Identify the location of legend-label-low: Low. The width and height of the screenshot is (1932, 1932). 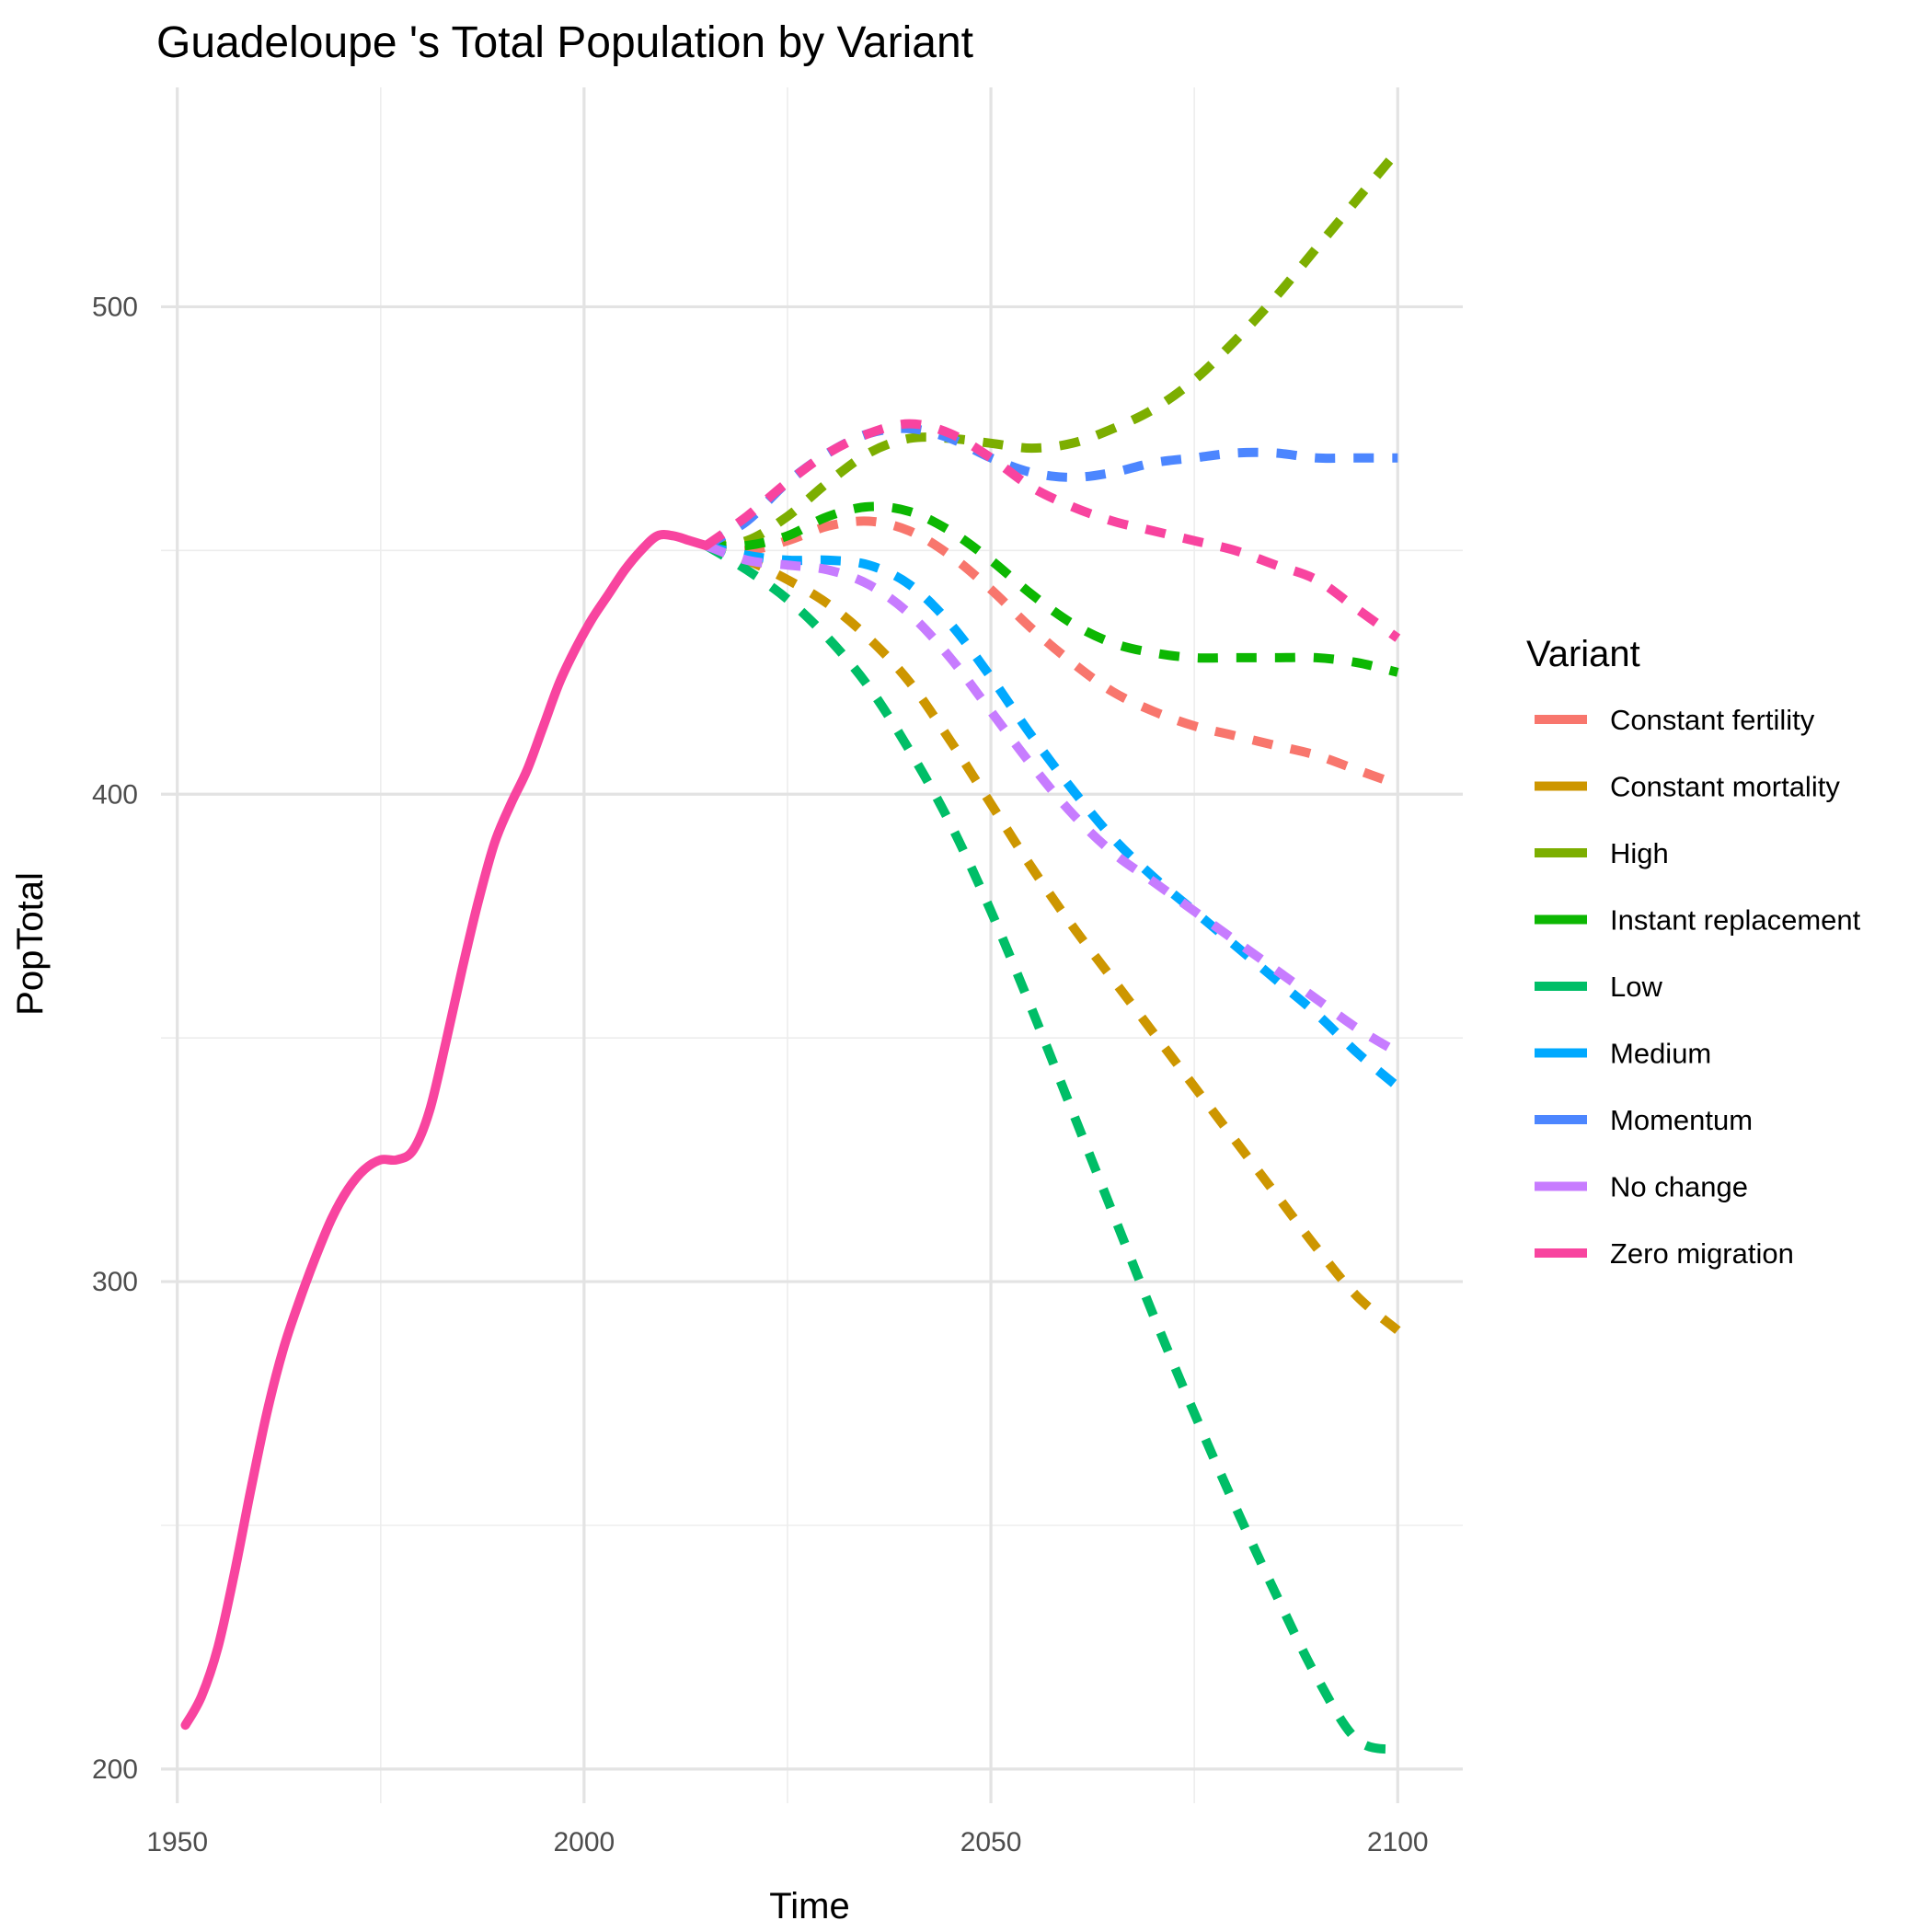
(1636, 987).